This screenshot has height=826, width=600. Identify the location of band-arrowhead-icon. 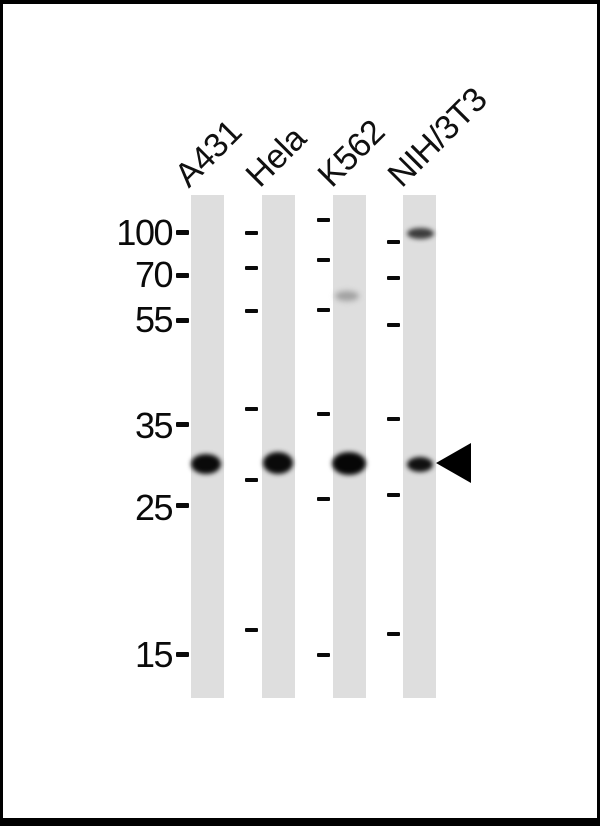
(453, 463).